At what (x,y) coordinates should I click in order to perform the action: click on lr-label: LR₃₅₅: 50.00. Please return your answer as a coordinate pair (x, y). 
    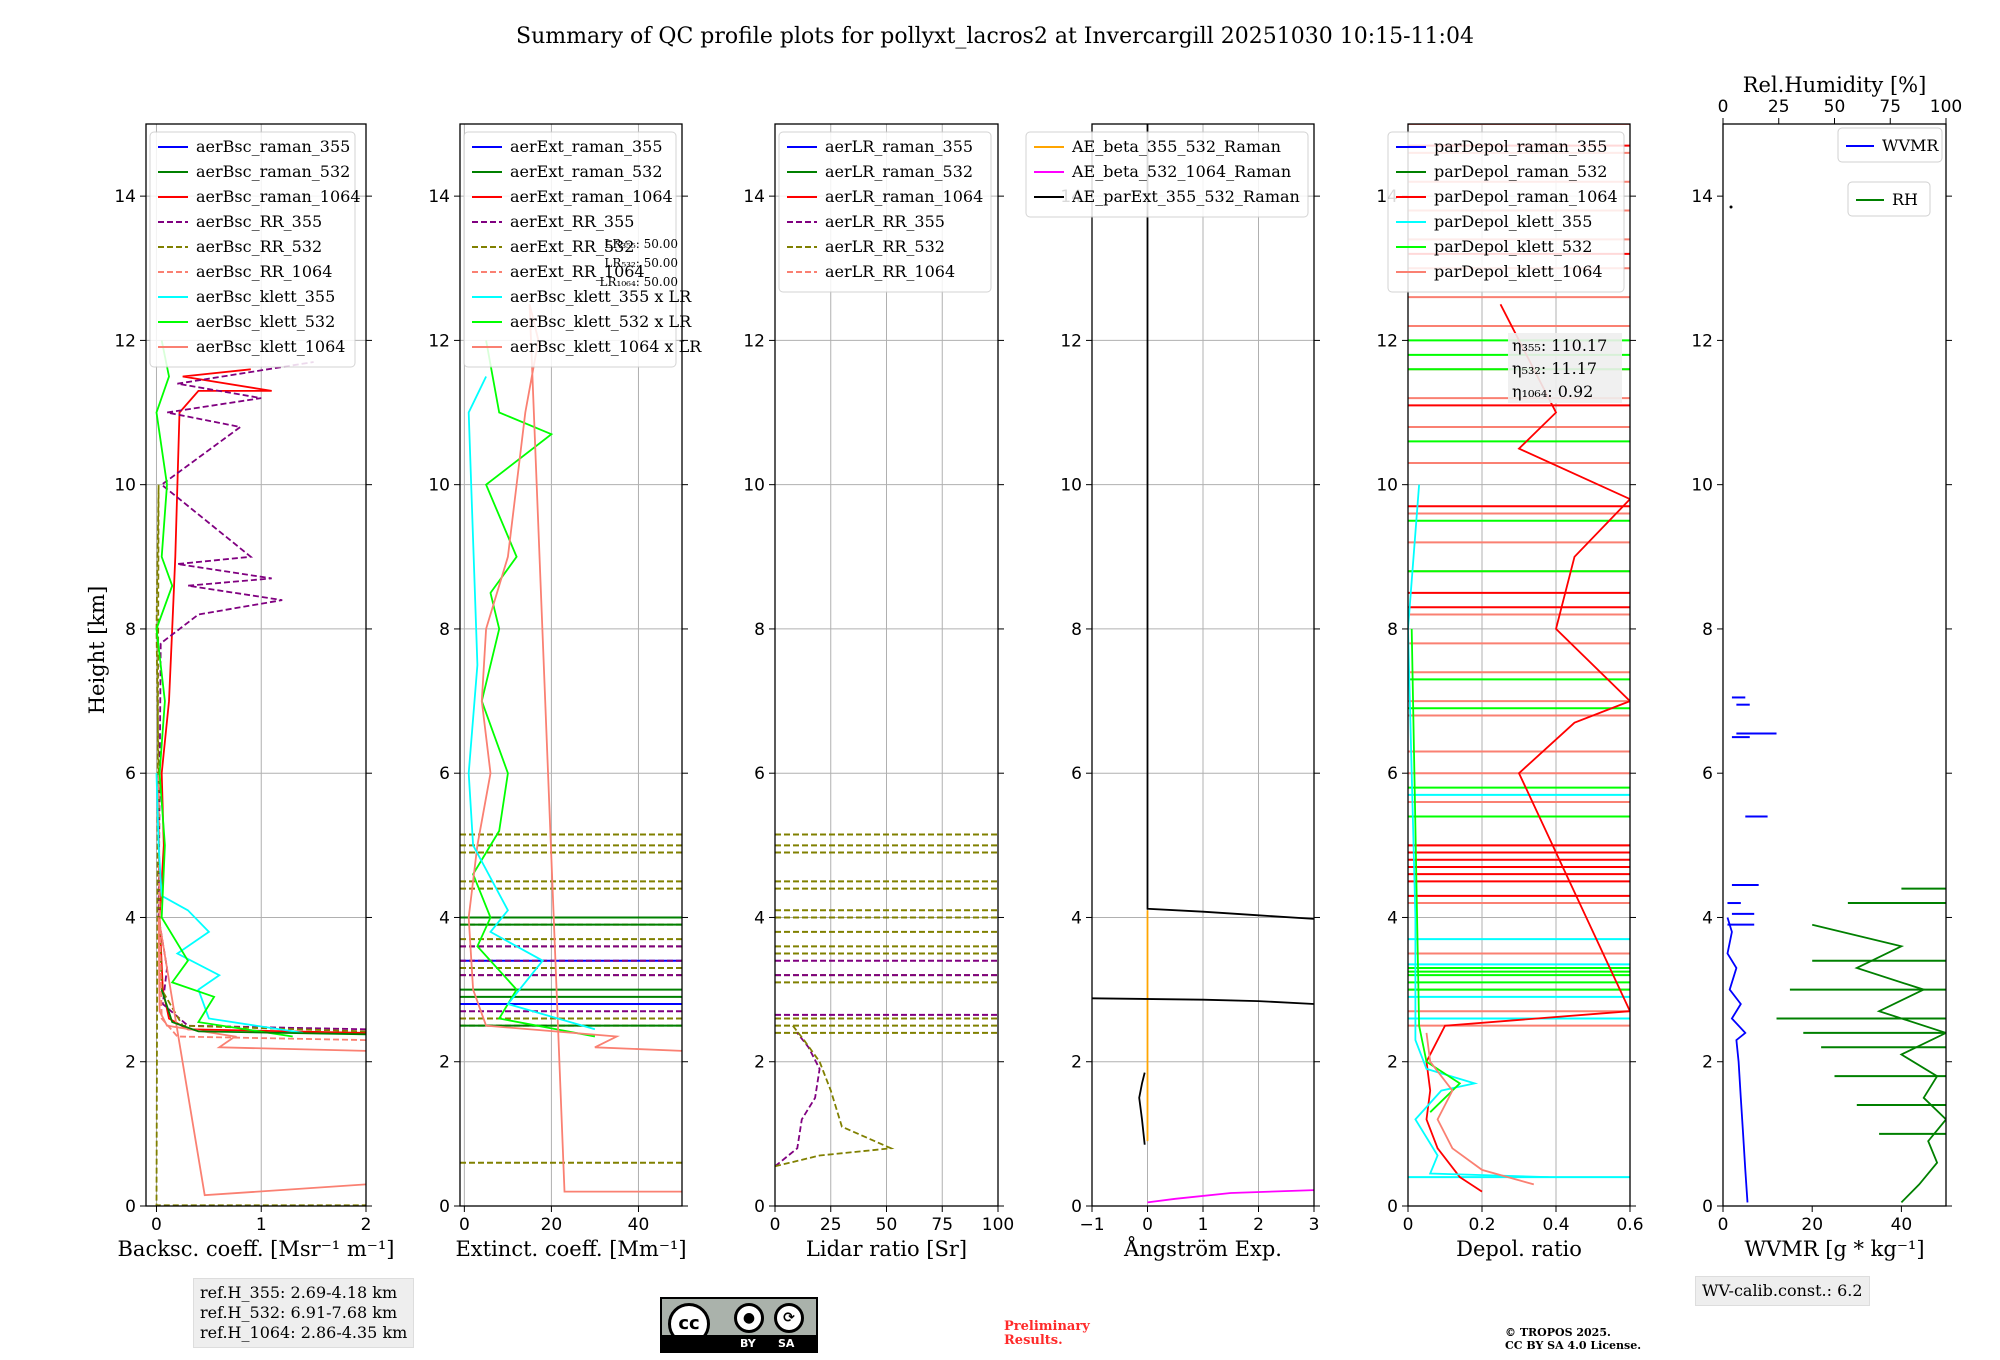
    Looking at the image, I should click on (641, 244).